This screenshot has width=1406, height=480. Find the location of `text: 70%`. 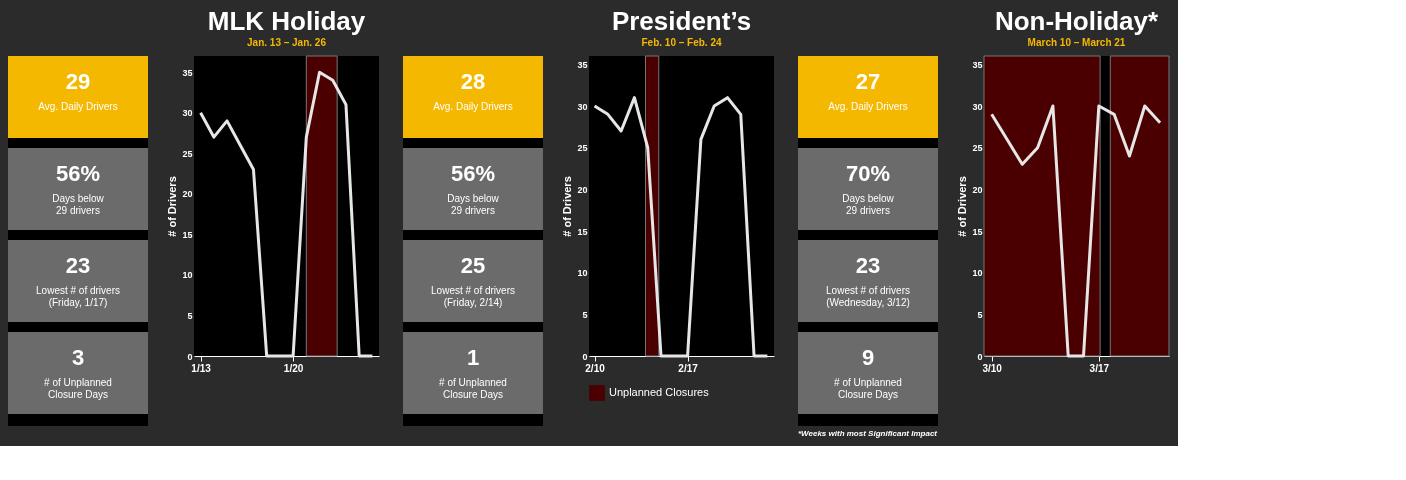

text: 70% is located at coordinates (868, 173).